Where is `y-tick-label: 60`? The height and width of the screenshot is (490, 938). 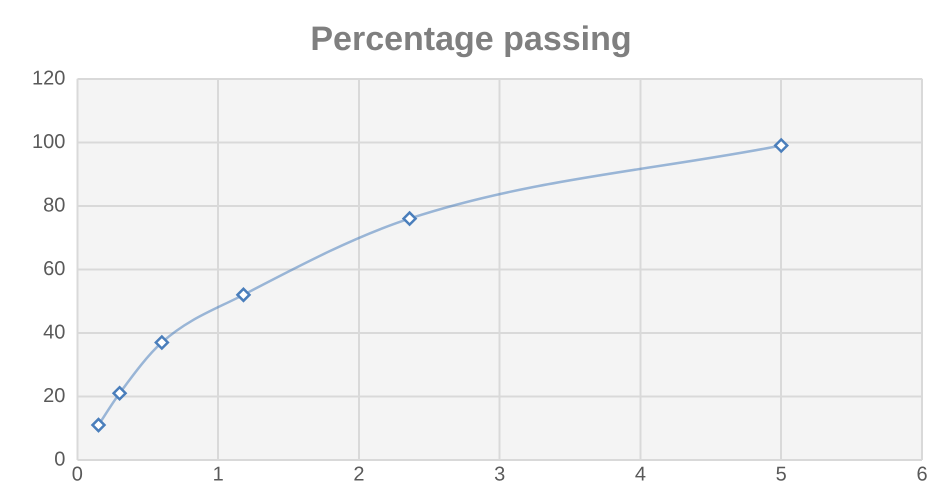
y-tick-label: 60 is located at coordinates (54, 269).